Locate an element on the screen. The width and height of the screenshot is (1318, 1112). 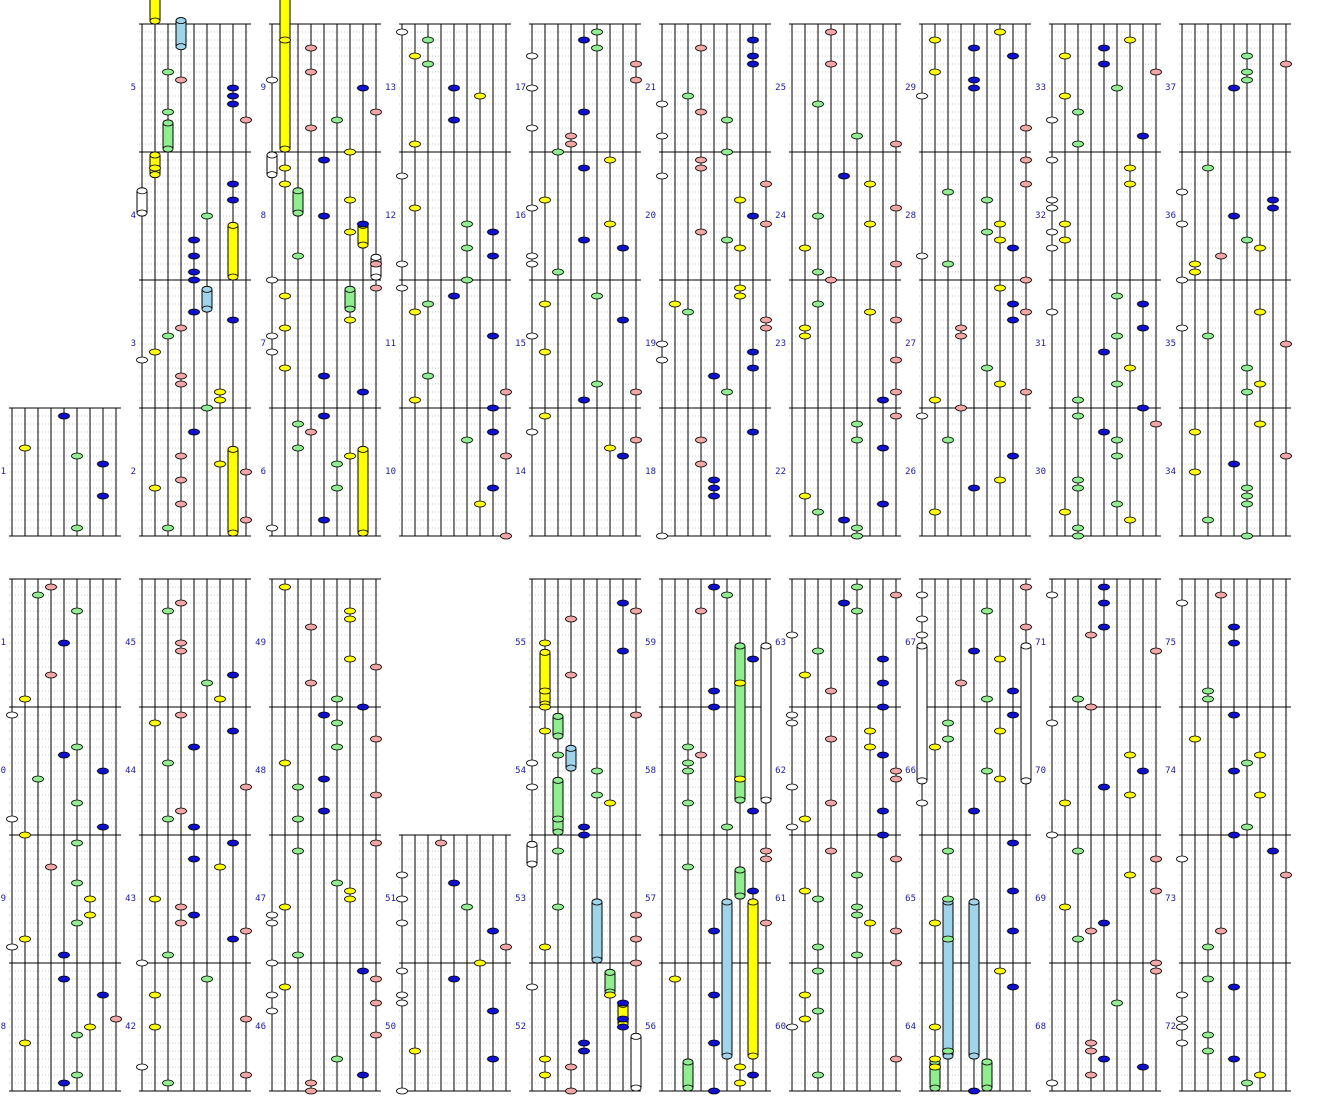
measure-number: 28 is located at coordinates (910, 216).